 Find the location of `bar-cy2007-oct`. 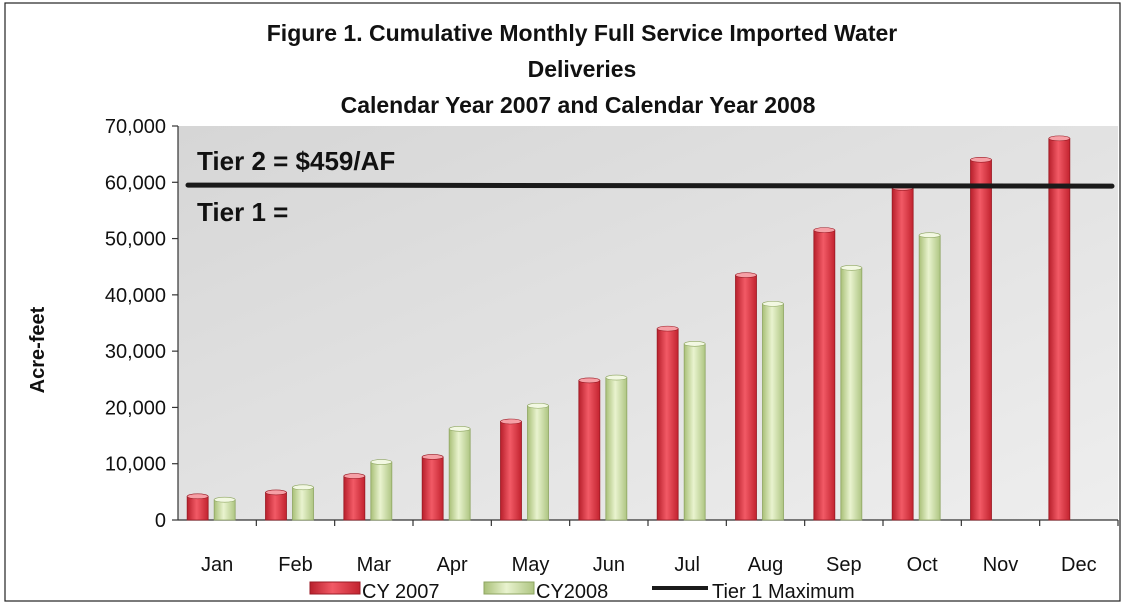

bar-cy2007-oct is located at coordinates (902, 354).